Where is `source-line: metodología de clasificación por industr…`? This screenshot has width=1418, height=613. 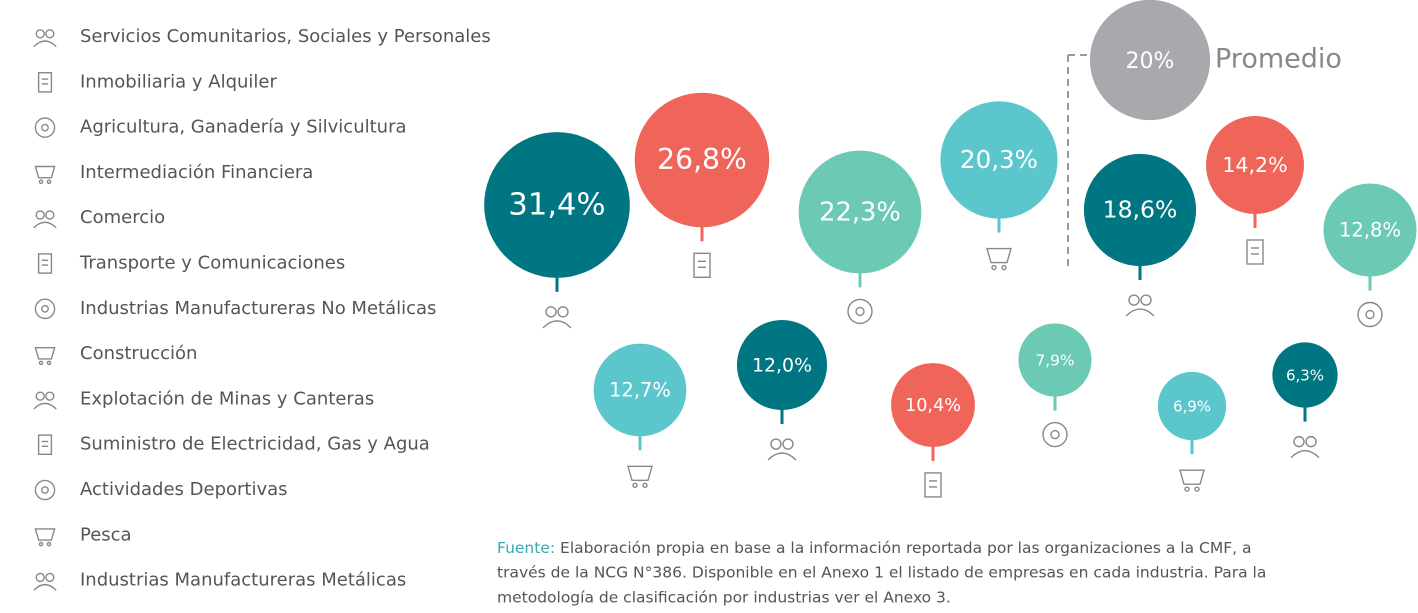 source-line: metodología de clasificación por industr… is located at coordinates (724, 598).